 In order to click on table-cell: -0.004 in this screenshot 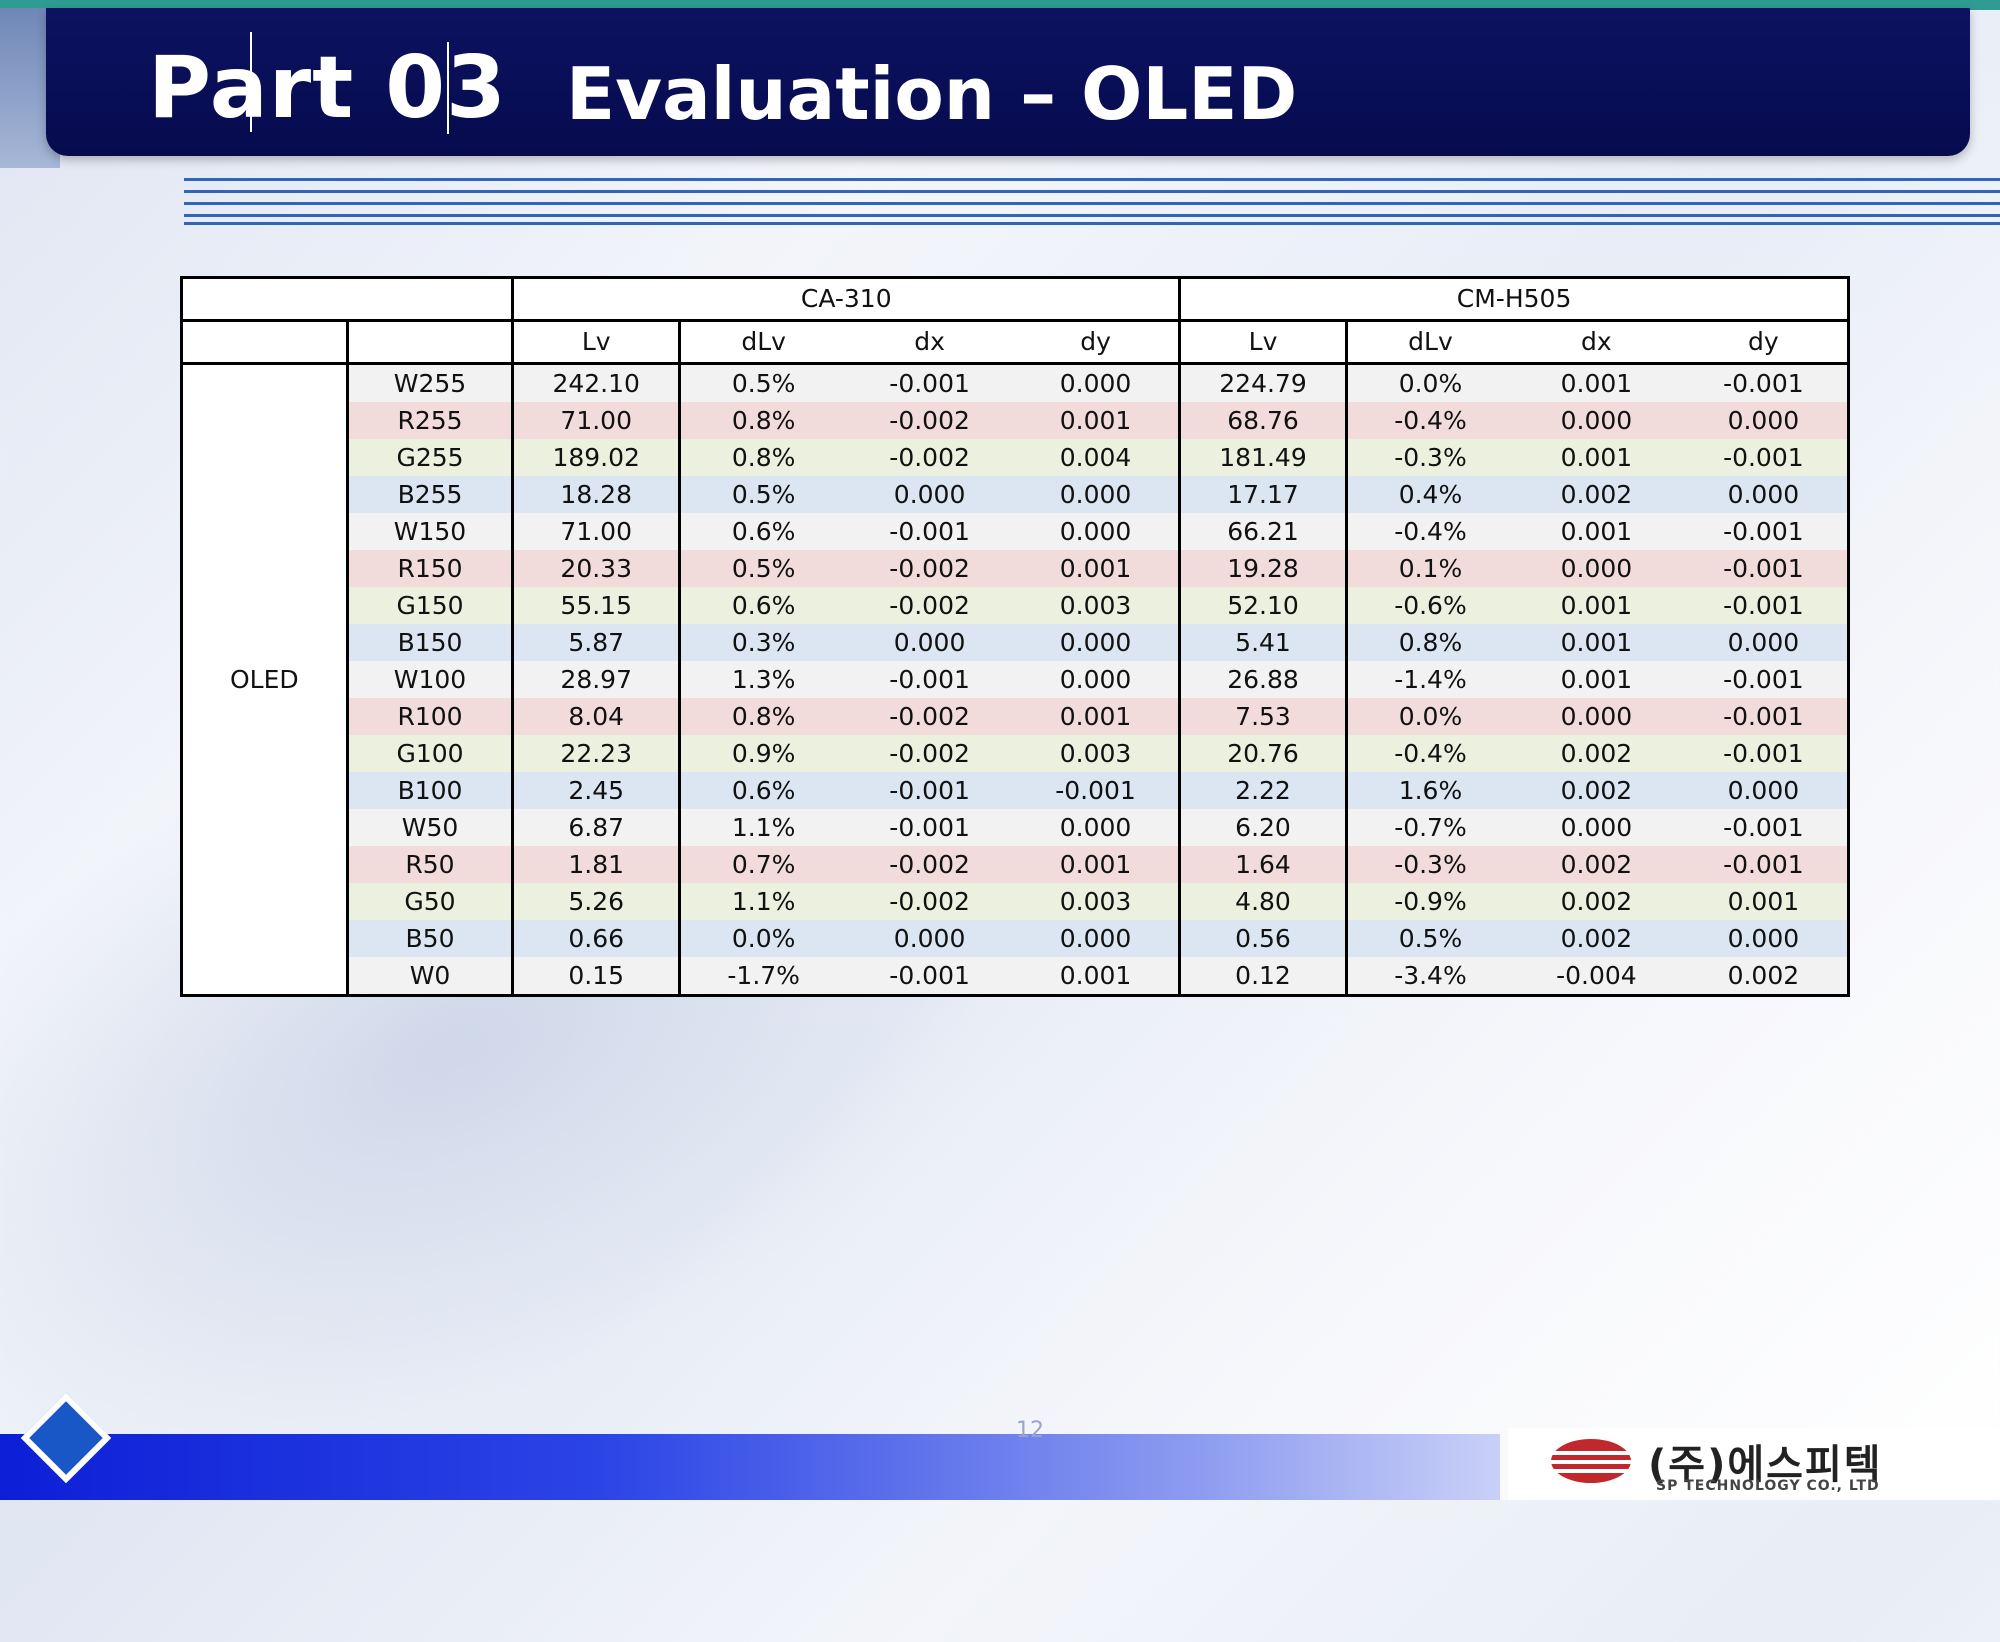, I will do `click(1596, 977)`.